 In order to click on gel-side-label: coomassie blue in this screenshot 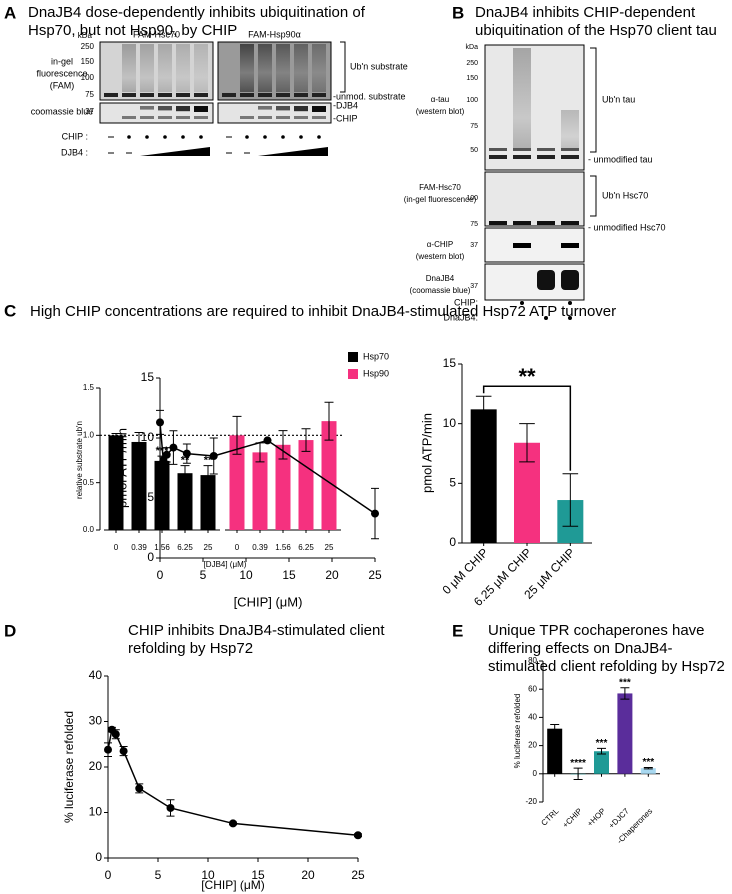, I will do `click(62, 111)`.